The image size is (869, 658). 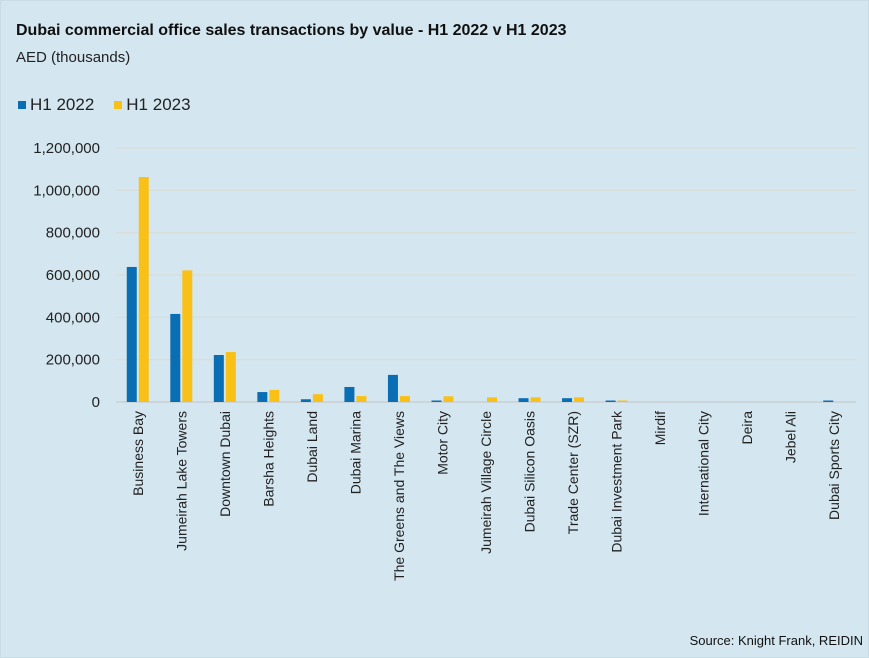 What do you see at coordinates (660, 428) in the screenshot?
I see `x-tick-label: Mirdif` at bounding box center [660, 428].